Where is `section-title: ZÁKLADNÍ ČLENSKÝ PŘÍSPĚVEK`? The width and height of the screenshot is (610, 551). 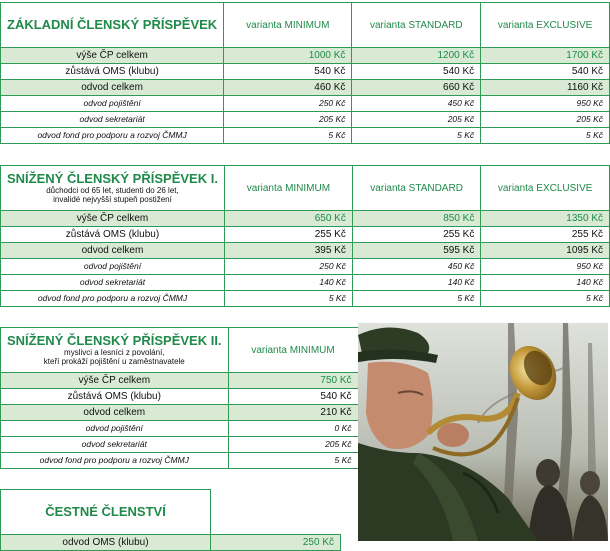 section-title: ZÁKLADNÍ ČLENSKÝ PŘÍSPĚVEK is located at coordinates (112, 25).